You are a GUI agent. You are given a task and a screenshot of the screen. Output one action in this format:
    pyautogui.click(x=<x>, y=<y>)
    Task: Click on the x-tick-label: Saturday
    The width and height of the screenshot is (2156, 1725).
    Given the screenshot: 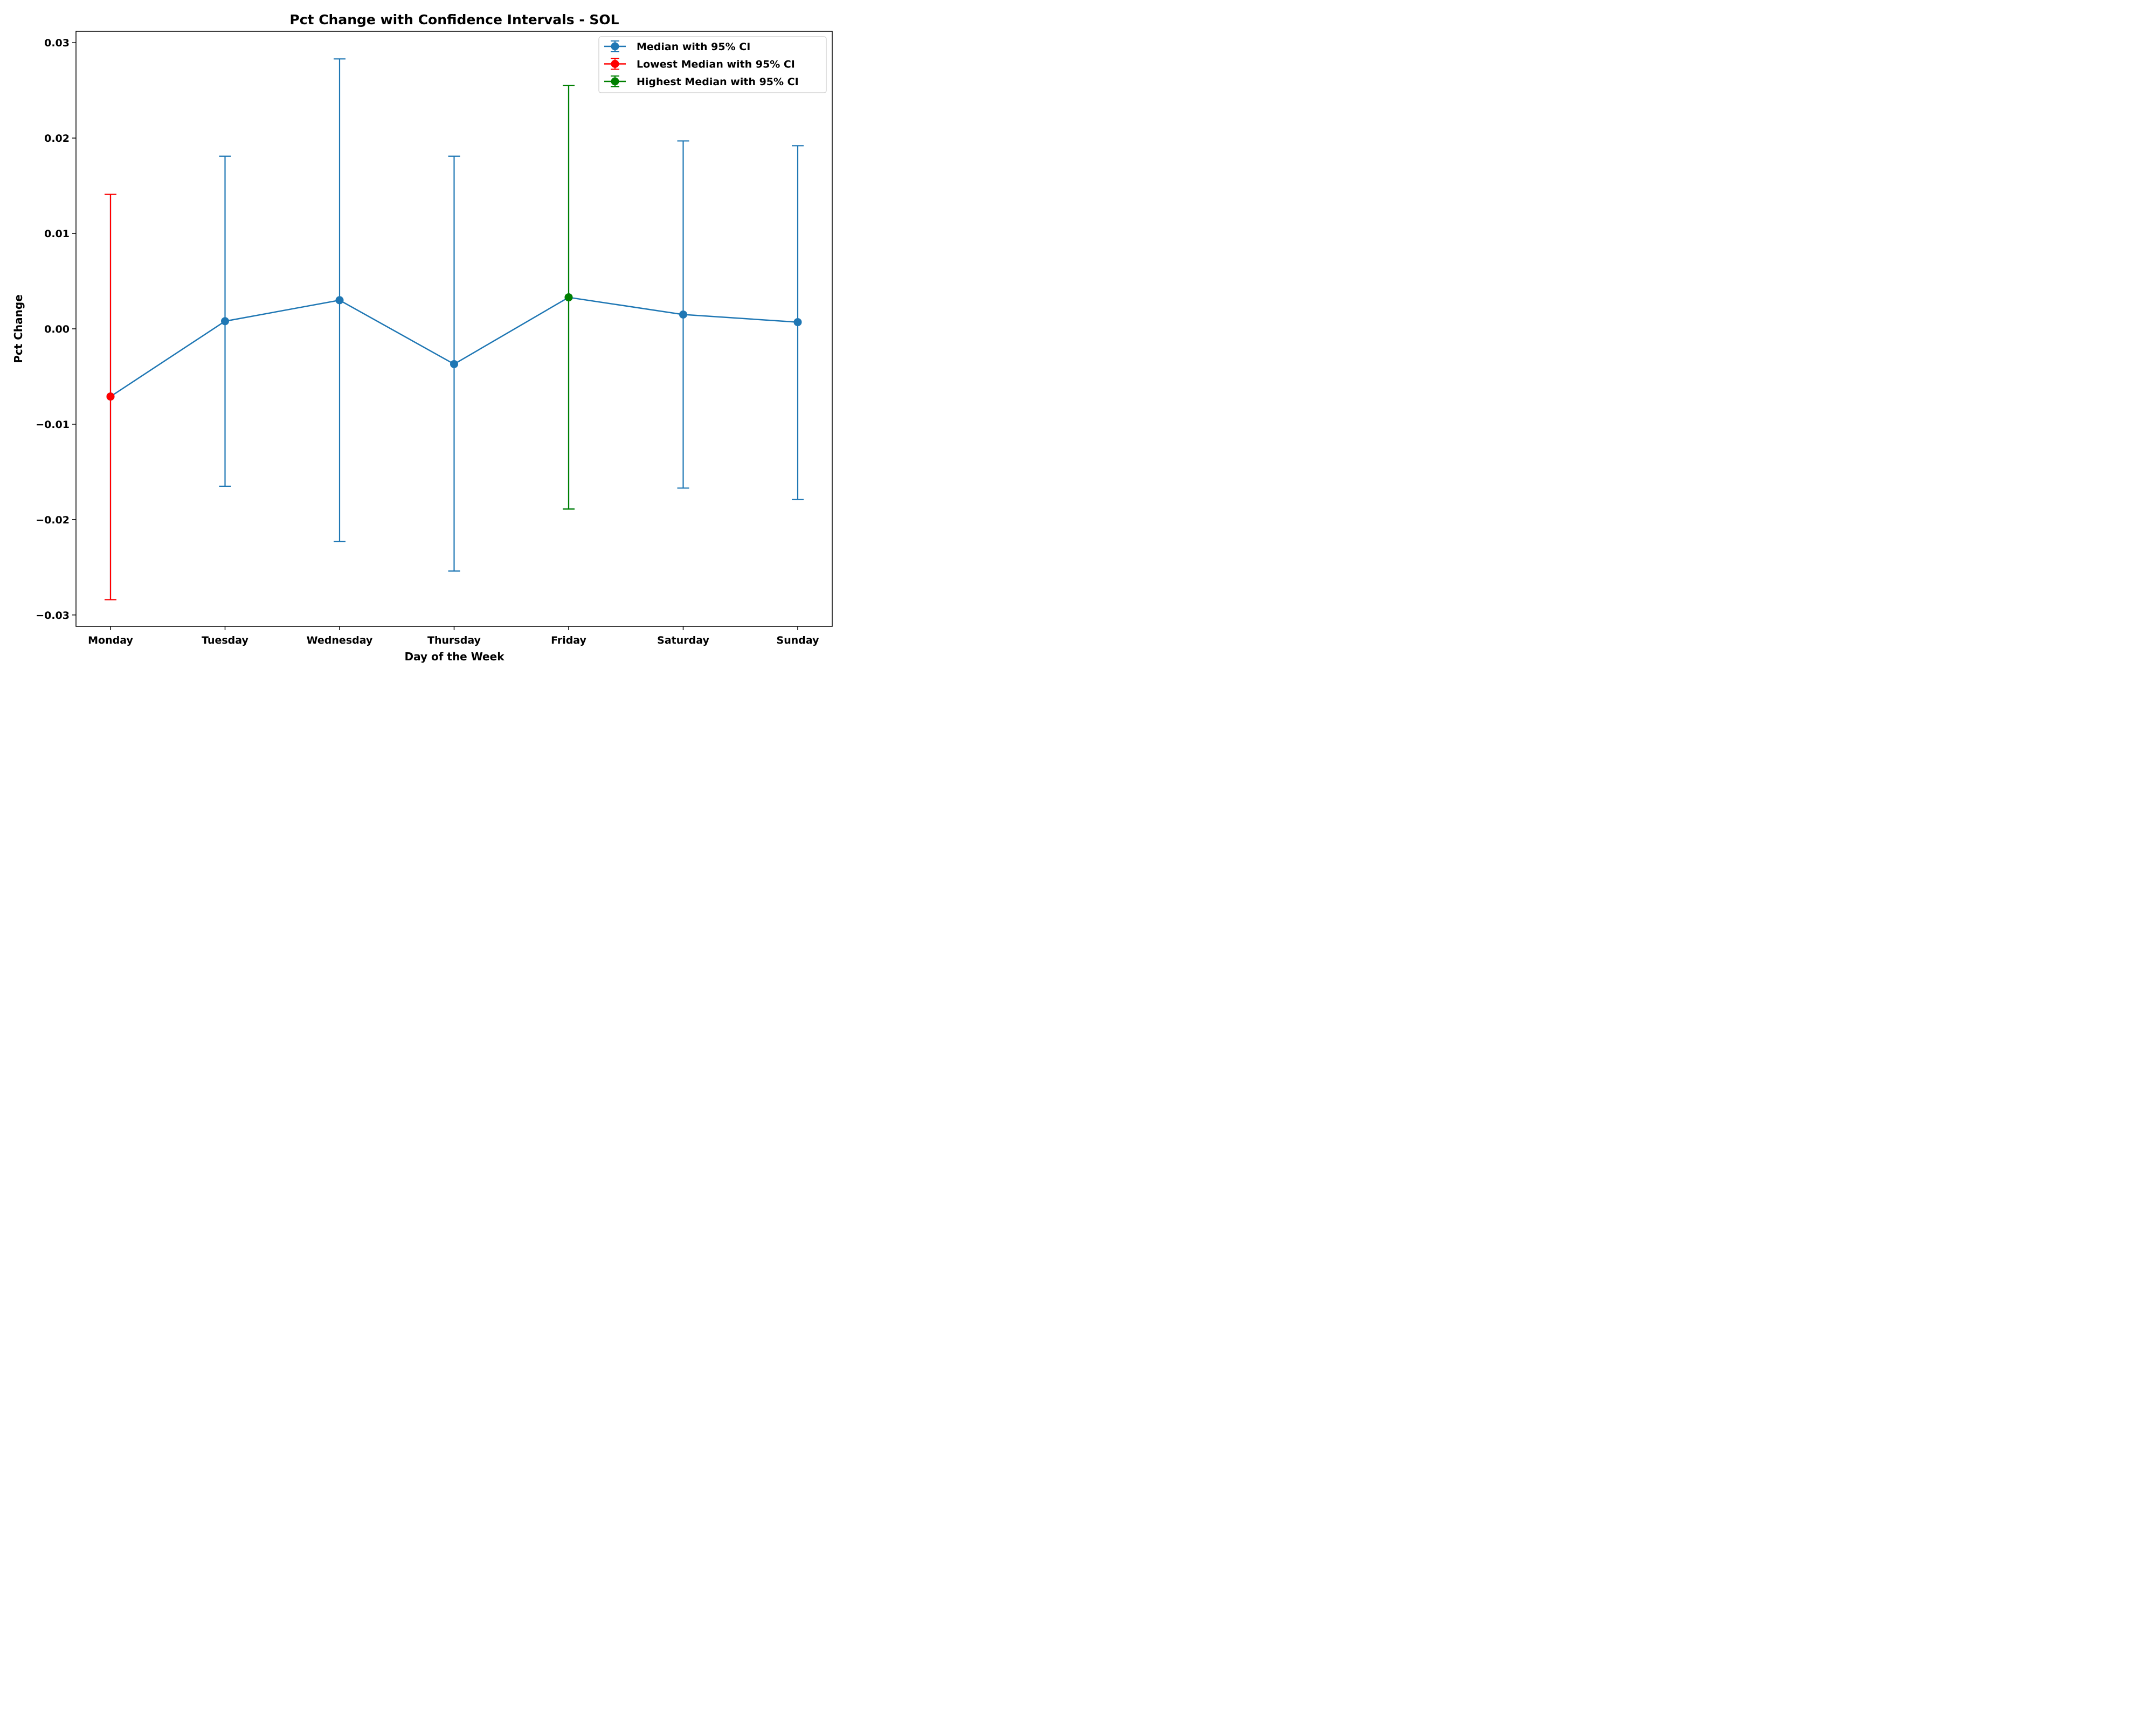 What is the action you would take?
    pyautogui.click(x=683, y=640)
    